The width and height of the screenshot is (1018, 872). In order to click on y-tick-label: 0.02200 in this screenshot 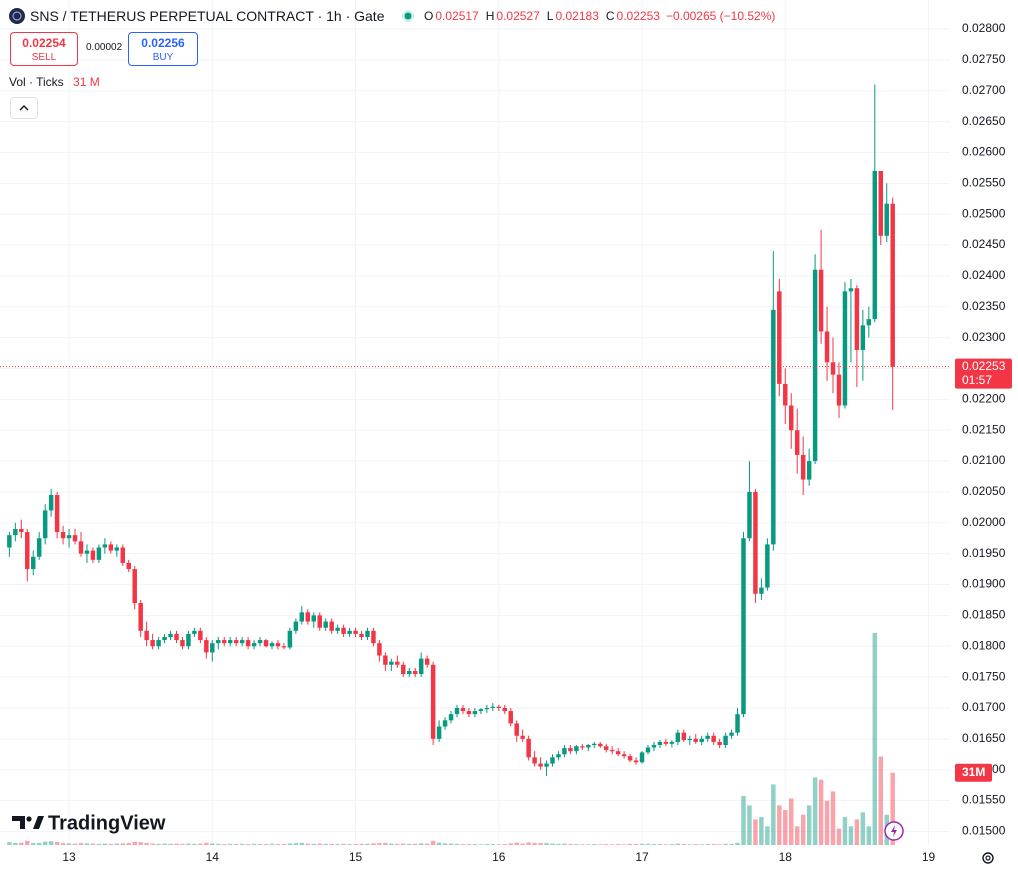, I will do `click(984, 399)`.